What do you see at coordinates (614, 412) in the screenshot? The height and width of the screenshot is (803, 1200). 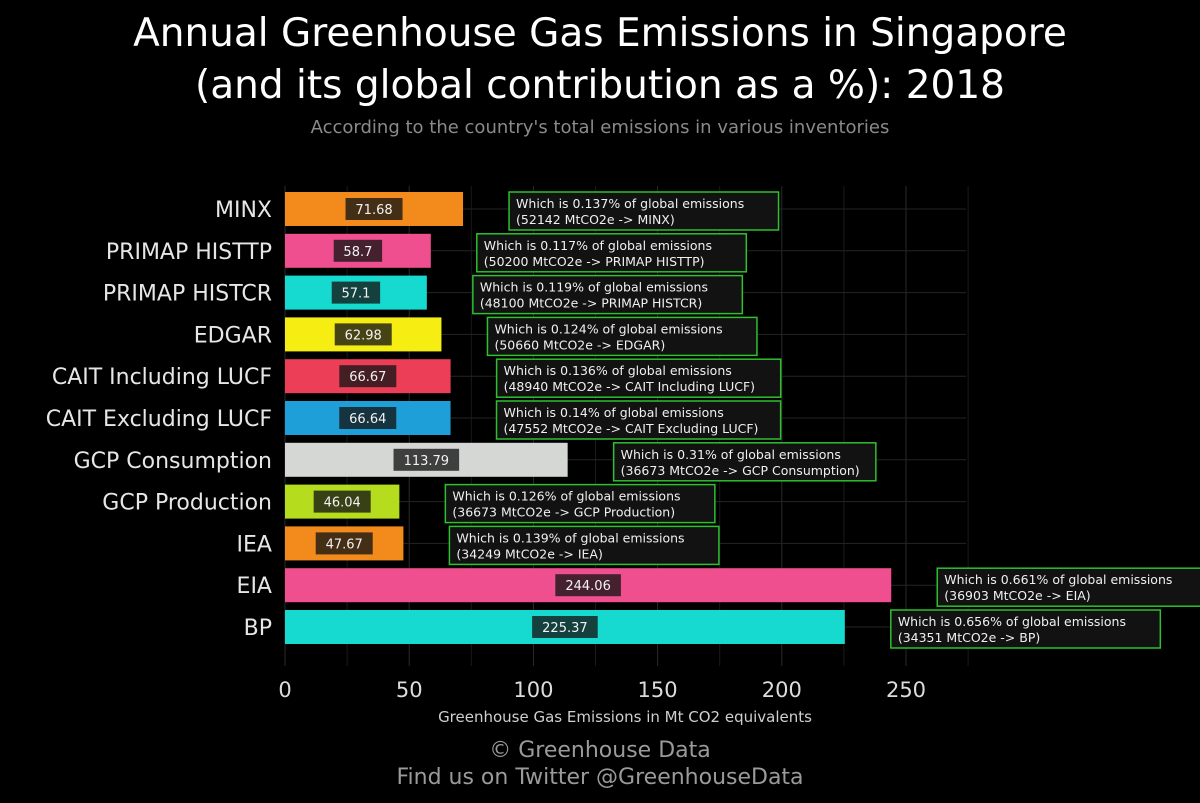 I see `annotation-line-1: Which is 0.14% of global emissions` at bounding box center [614, 412].